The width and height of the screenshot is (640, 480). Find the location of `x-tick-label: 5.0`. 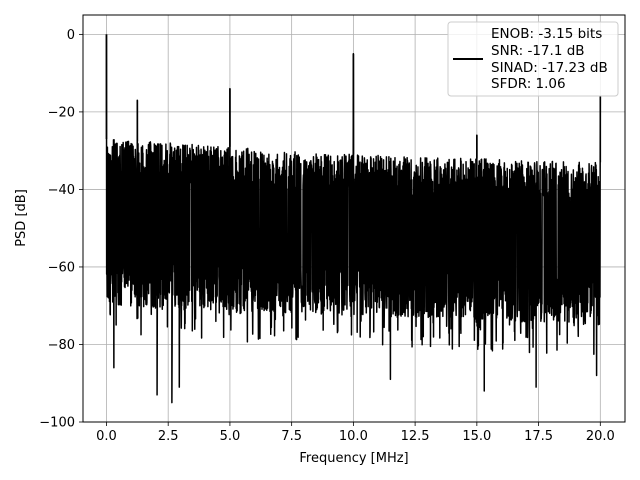

x-tick-label: 5.0 is located at coordinates (230, 436).